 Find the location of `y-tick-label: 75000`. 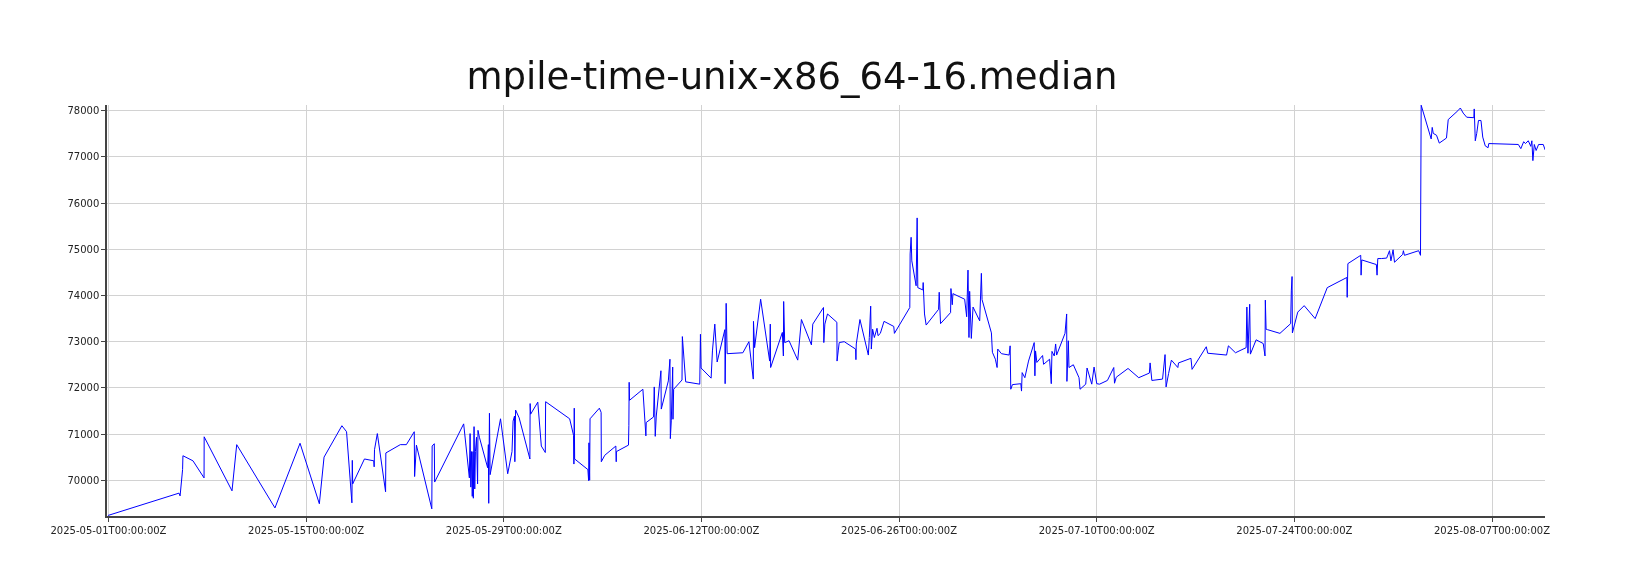

y-tick-label: 75000 is located at coordinates (83, 249).